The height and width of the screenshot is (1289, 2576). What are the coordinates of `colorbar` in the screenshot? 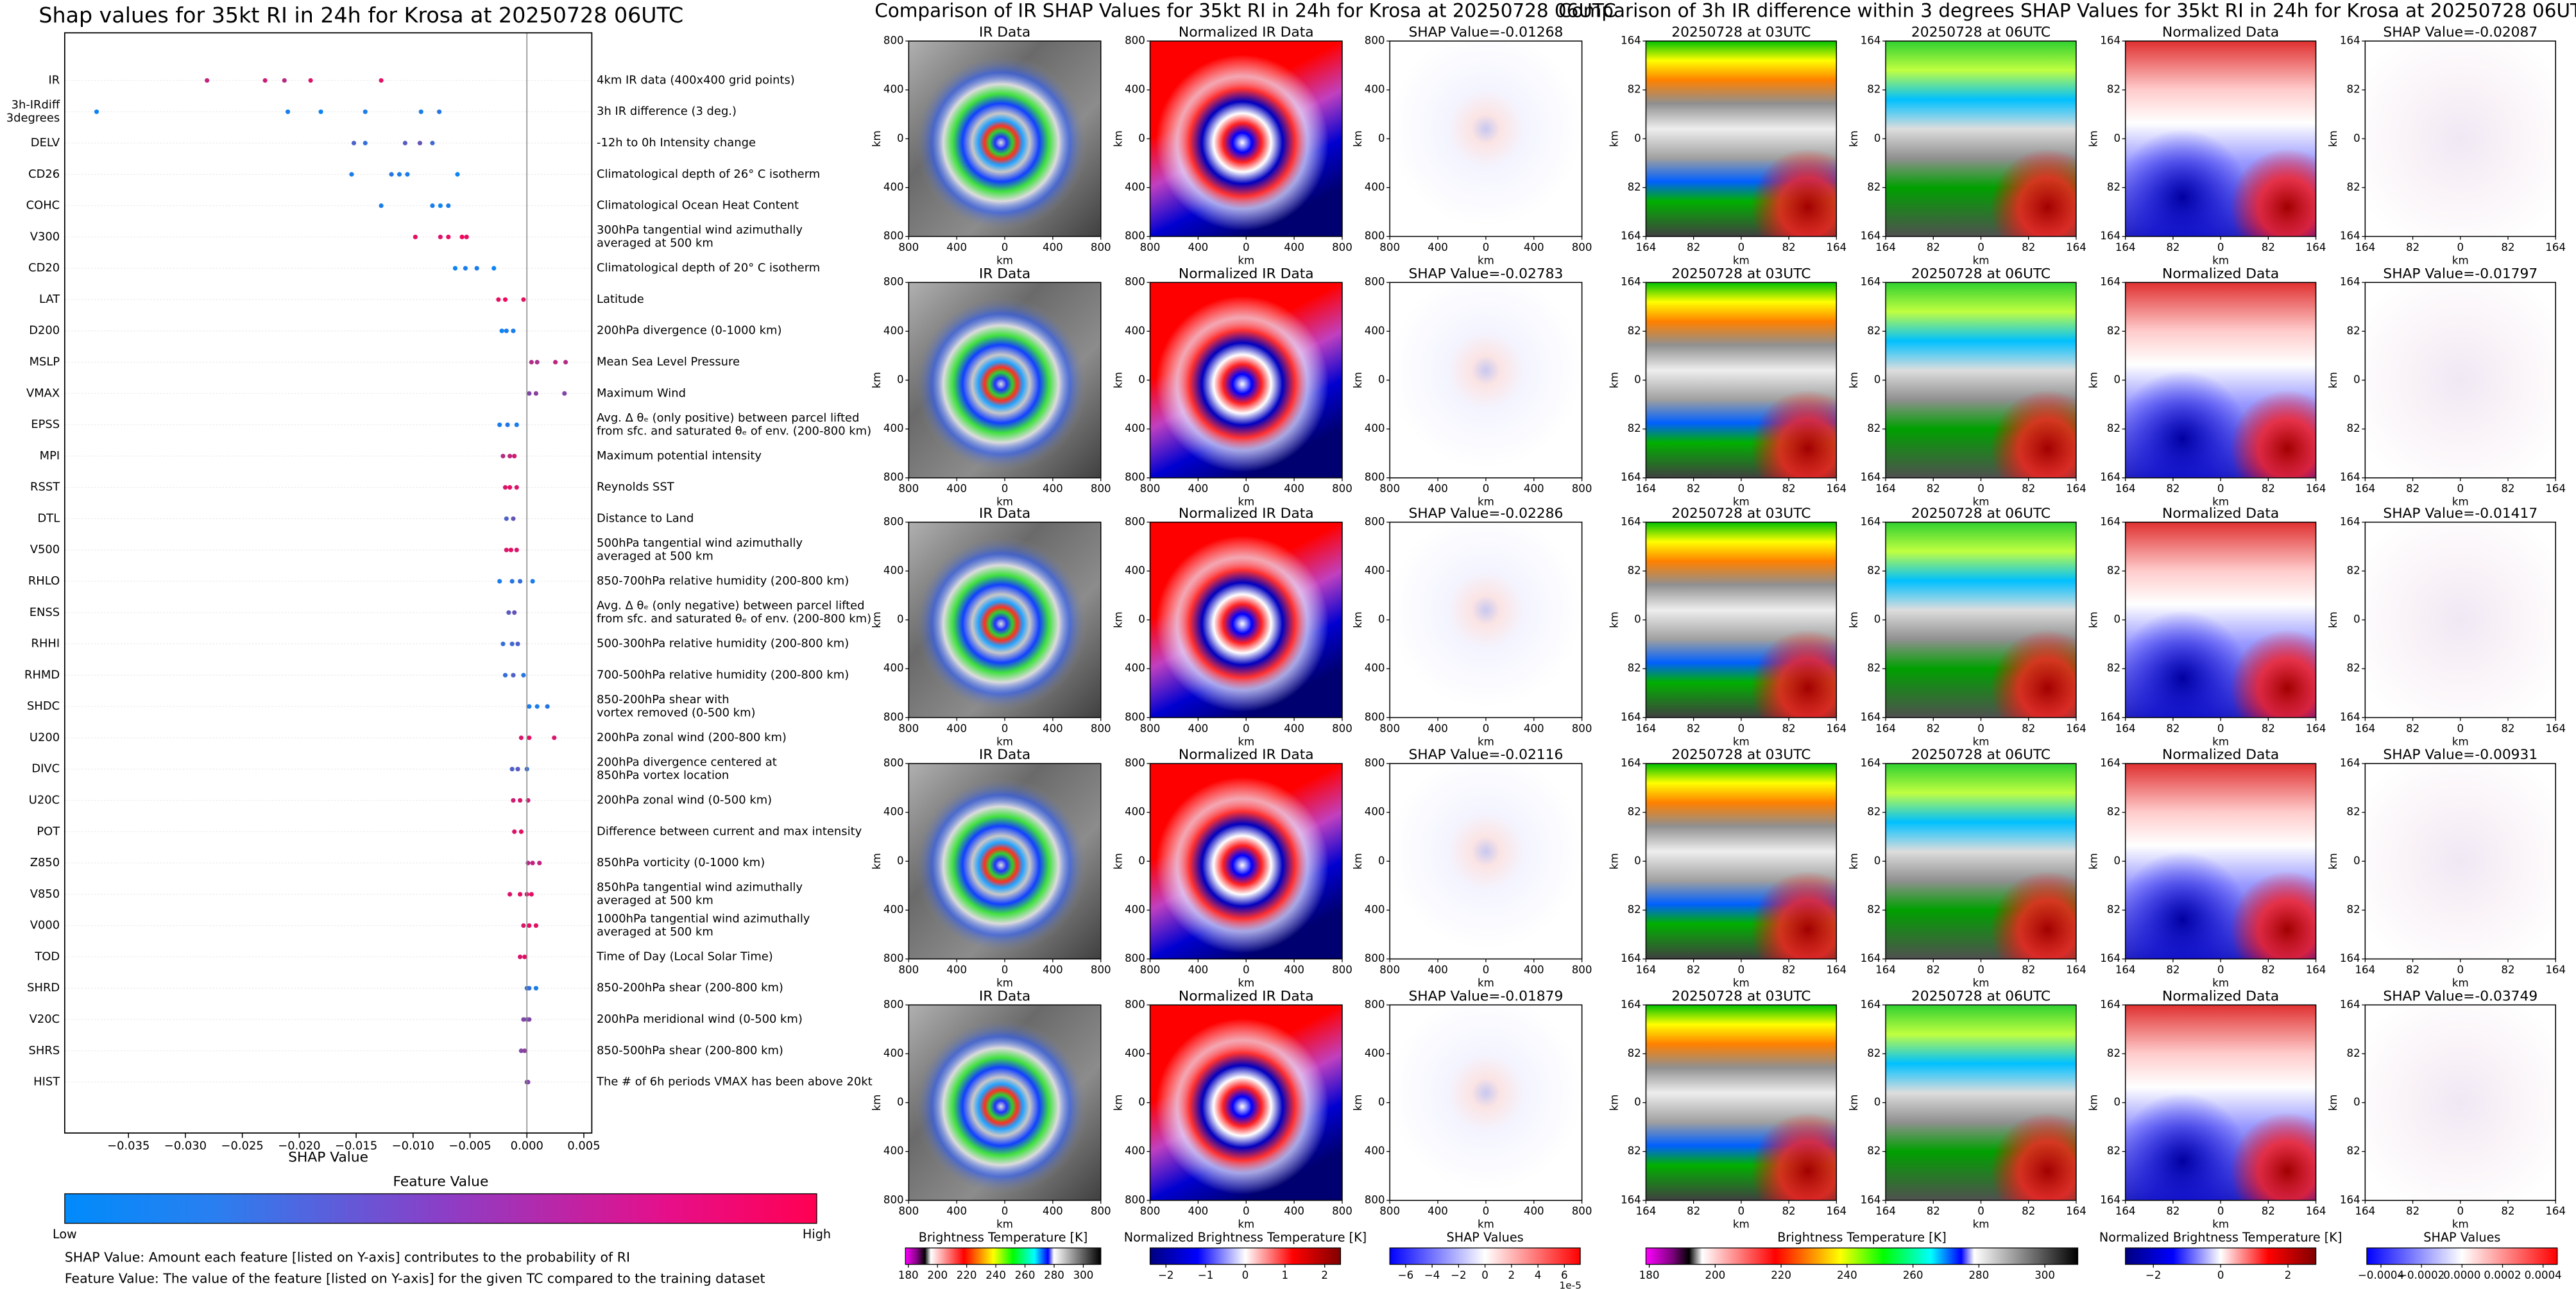 It's located at (1245, 1256).